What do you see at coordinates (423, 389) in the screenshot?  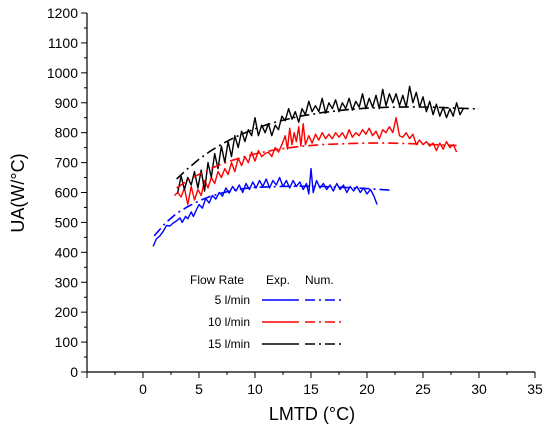 I see `x-tick-label: 25` at bounding box center [423, 389].